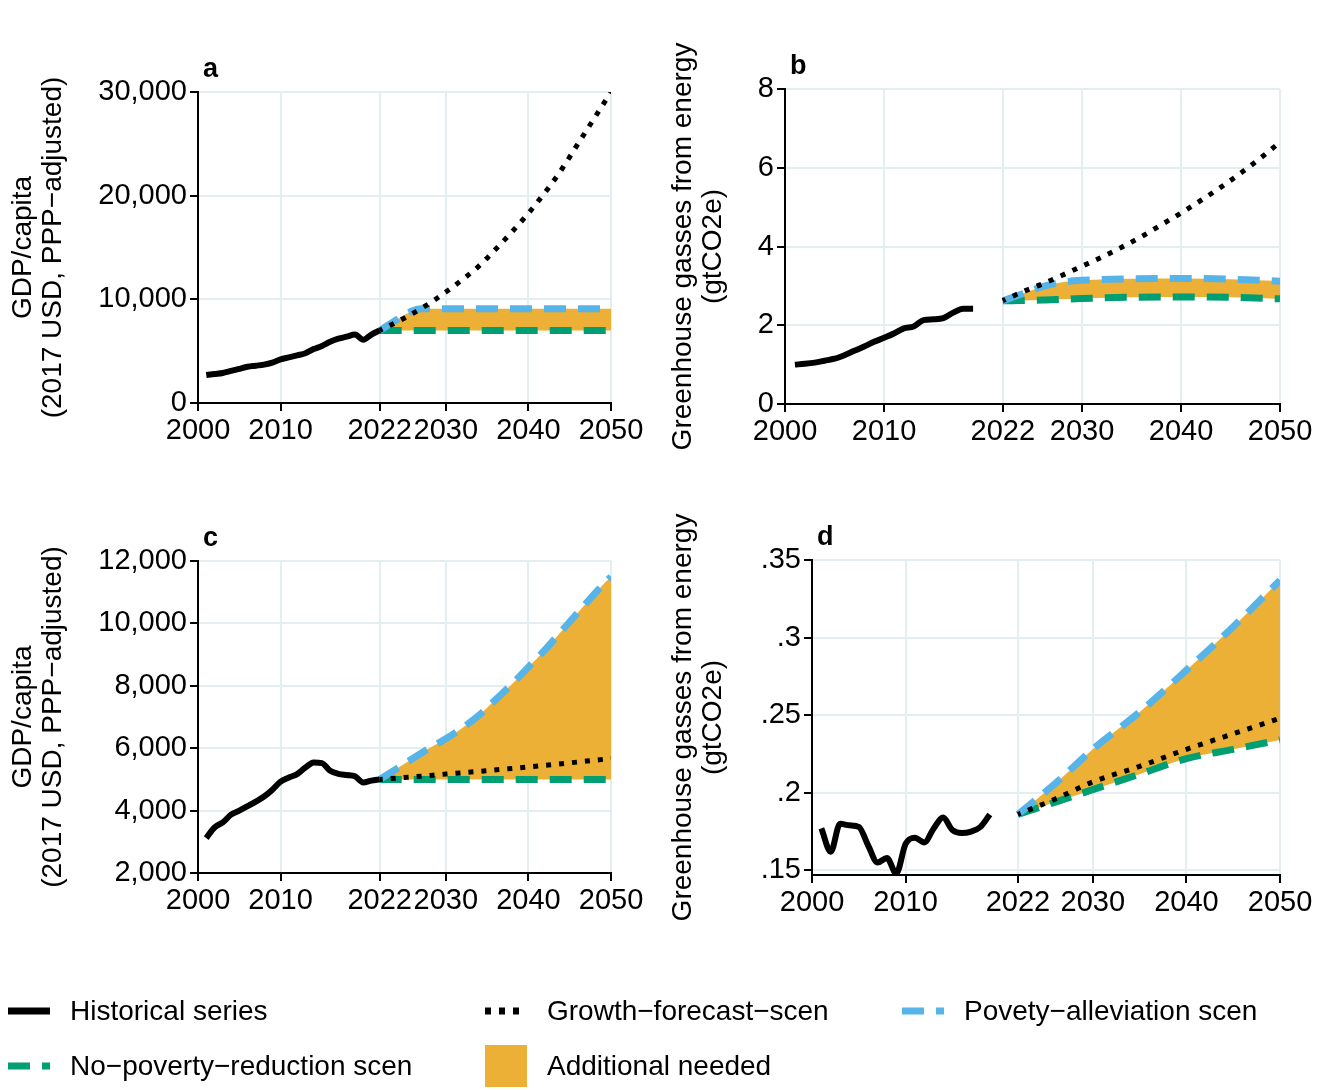 The image size is (1332, 1090). Describe the element at coordinates (169, 1011) in the screenshot. I see `legend-label: Historical series` at that location.